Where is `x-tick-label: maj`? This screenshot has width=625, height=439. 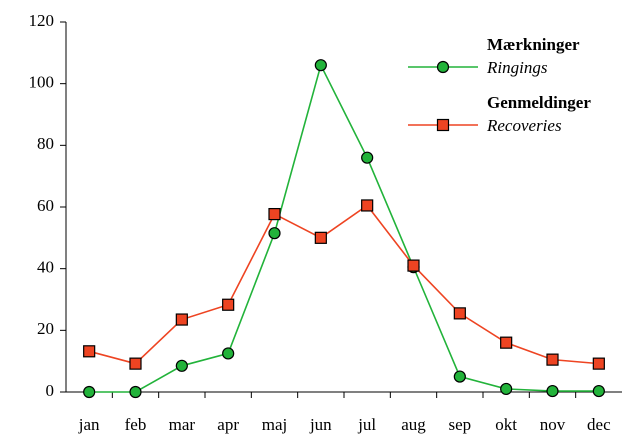
x-tick-label: maj is located at coordinates (275, 424).